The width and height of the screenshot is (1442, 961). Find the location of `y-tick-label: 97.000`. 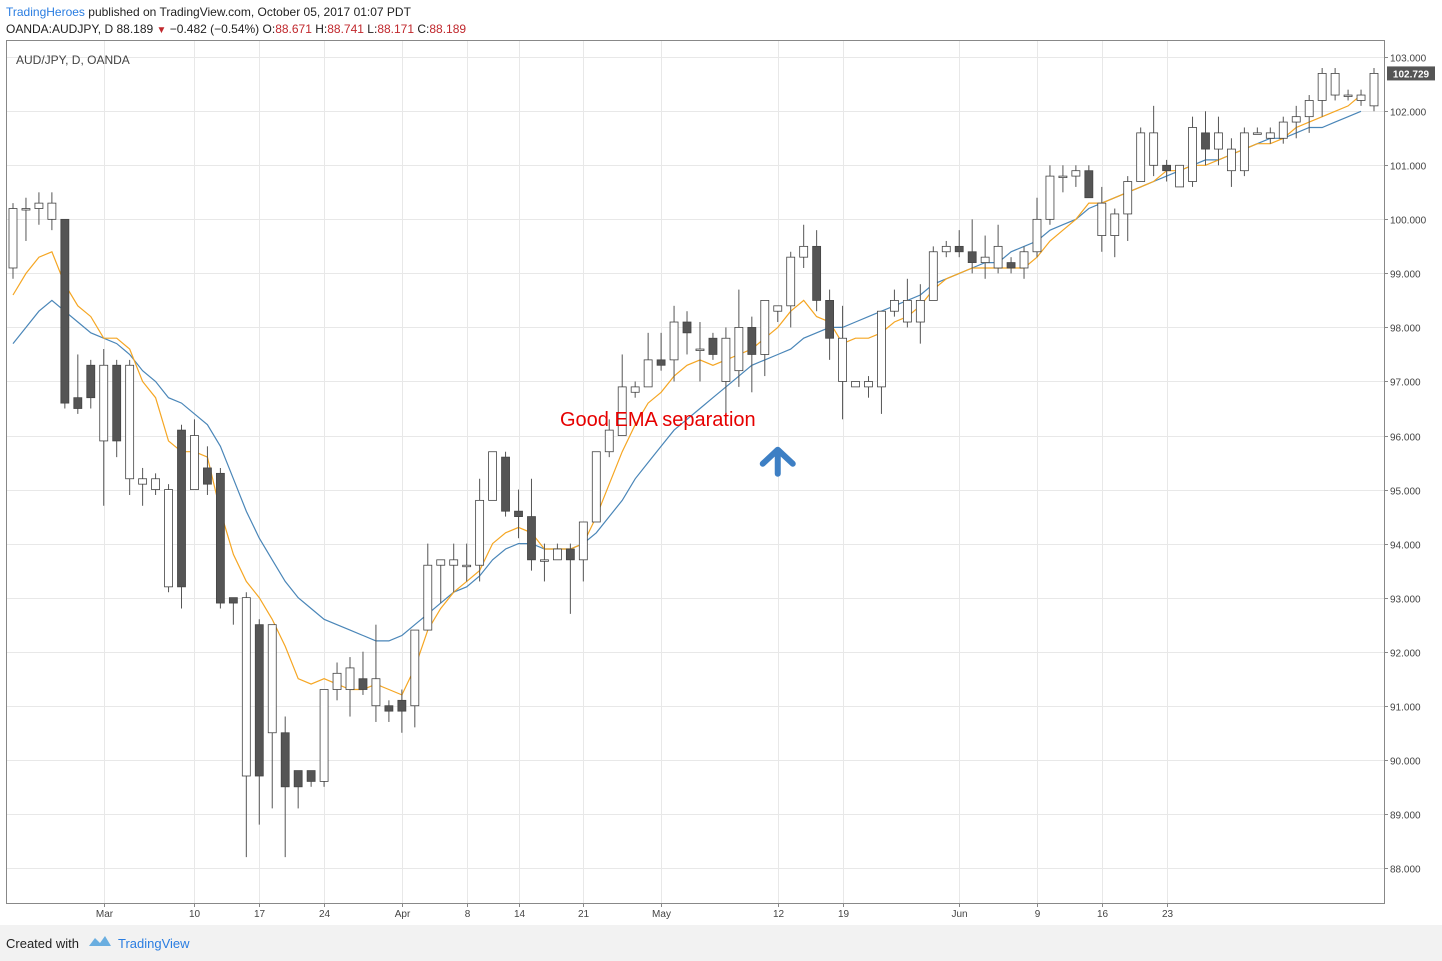

y-tick-label: 97.000 is located at coordinates (1405, 383).